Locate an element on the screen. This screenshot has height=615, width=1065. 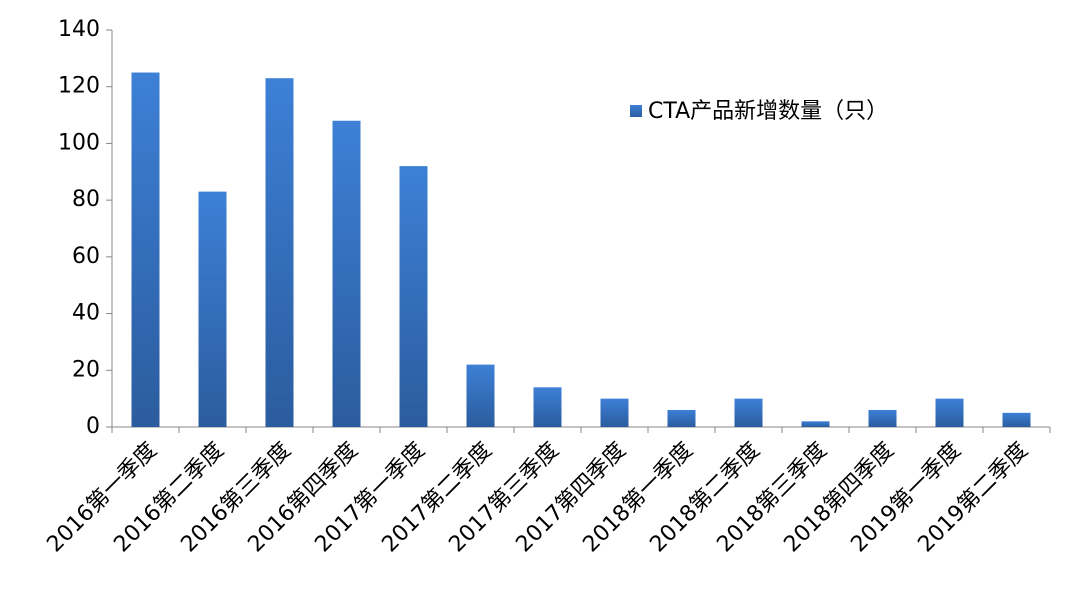
y-tick-label: 140 is located at coordinates (79, 29).